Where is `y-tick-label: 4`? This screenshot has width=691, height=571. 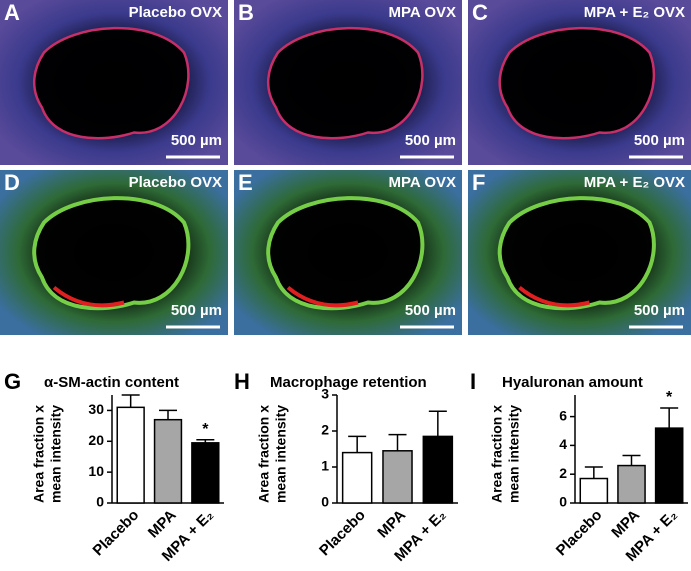
y-tick-label: 4 is located at coordinates (563, 444).